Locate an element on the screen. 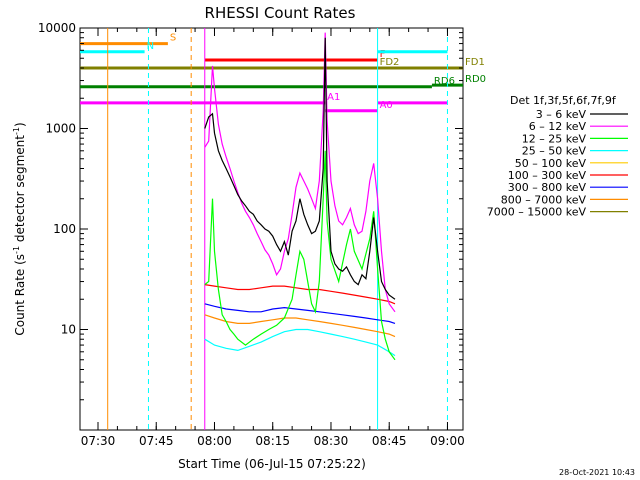 Image resolution: width=640 pixels, height=480 pixels. flag-label-fd2: FD2 is located at coordinates (390, 62).